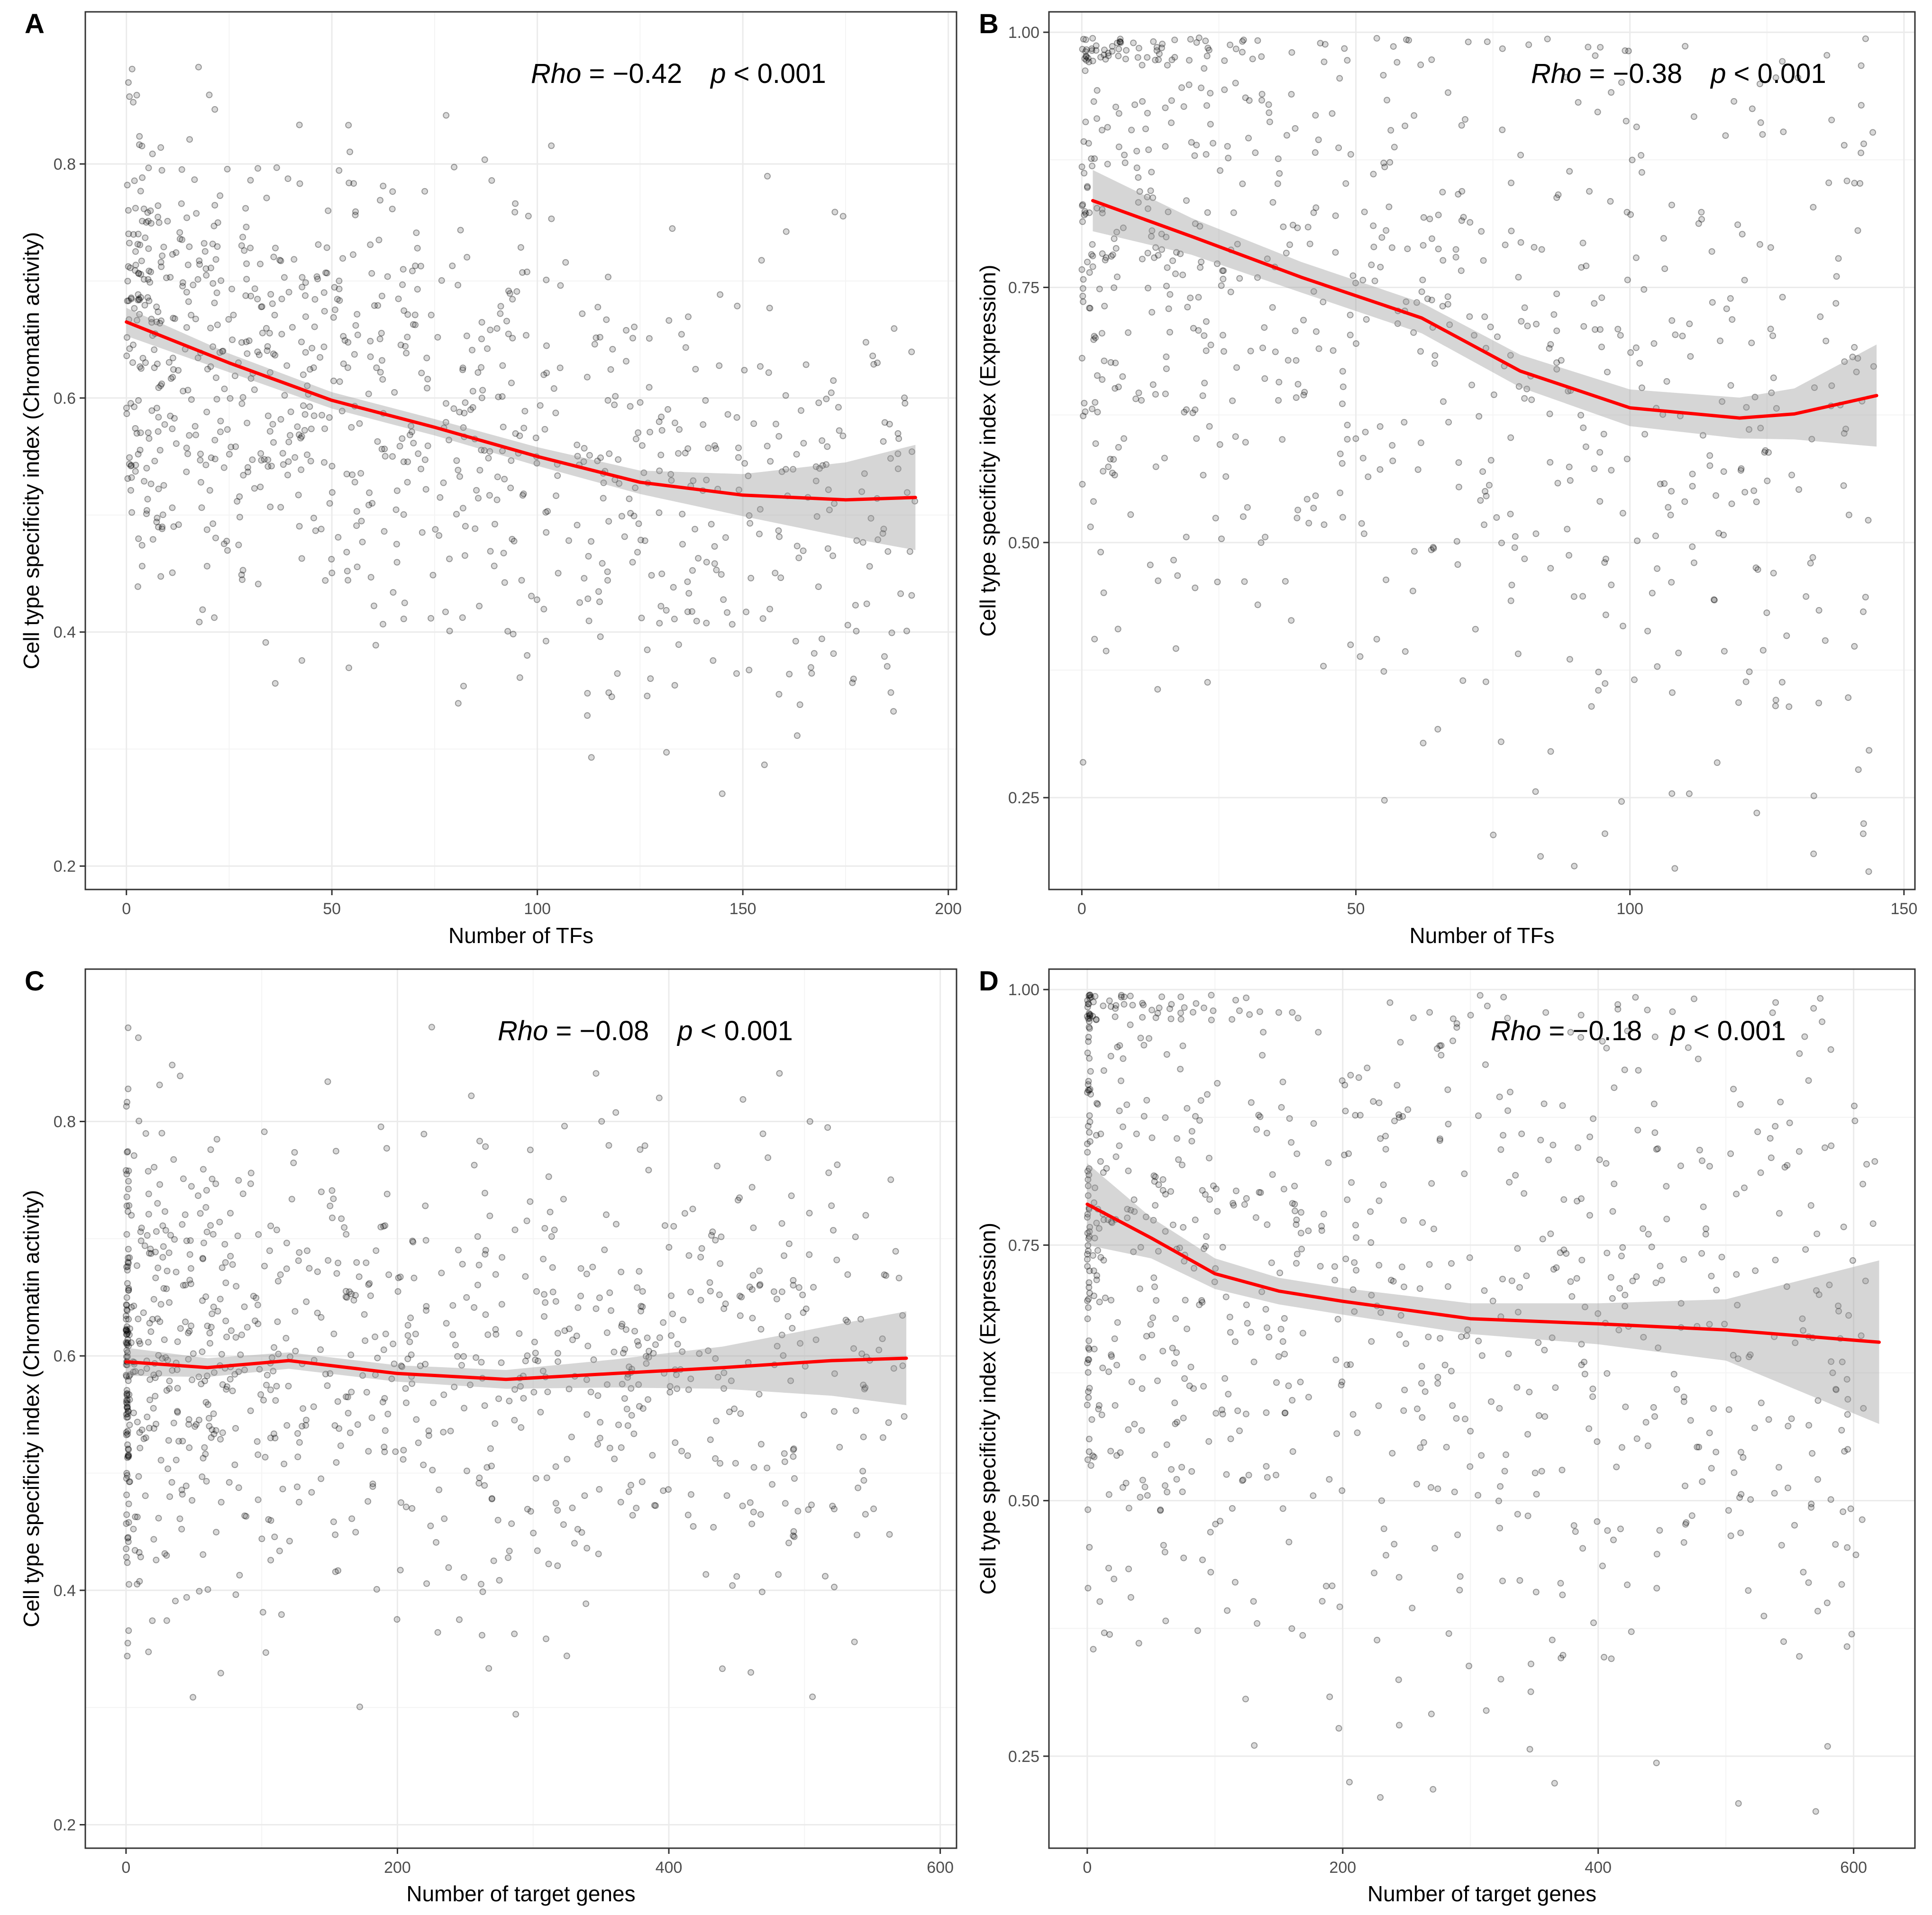  Describe the element at coordinates (685, 1031) in the screenshot. I see `p-label: p` at that location.